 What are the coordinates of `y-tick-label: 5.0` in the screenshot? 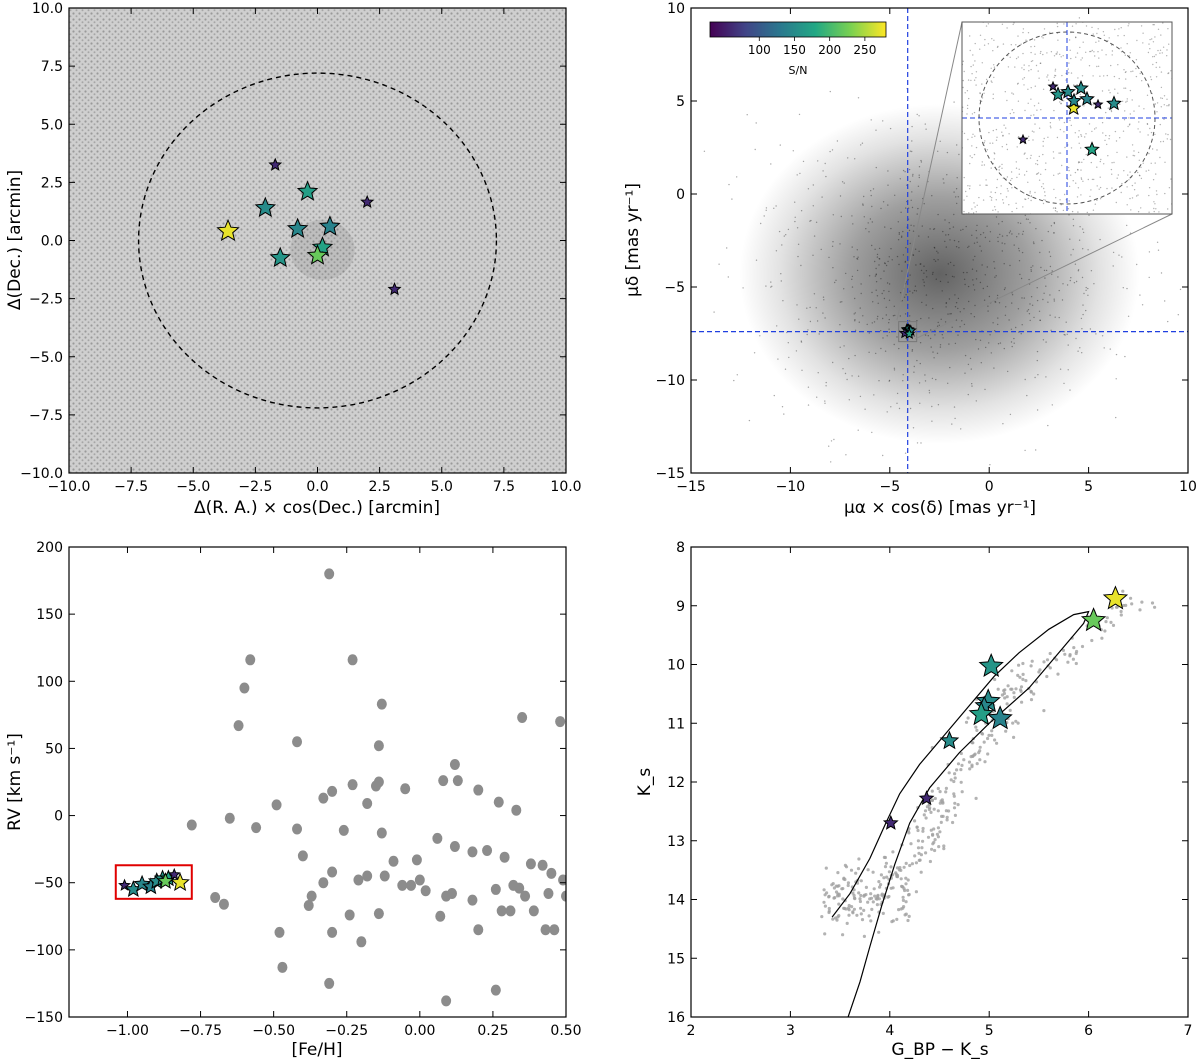 It's located at (52, 125).